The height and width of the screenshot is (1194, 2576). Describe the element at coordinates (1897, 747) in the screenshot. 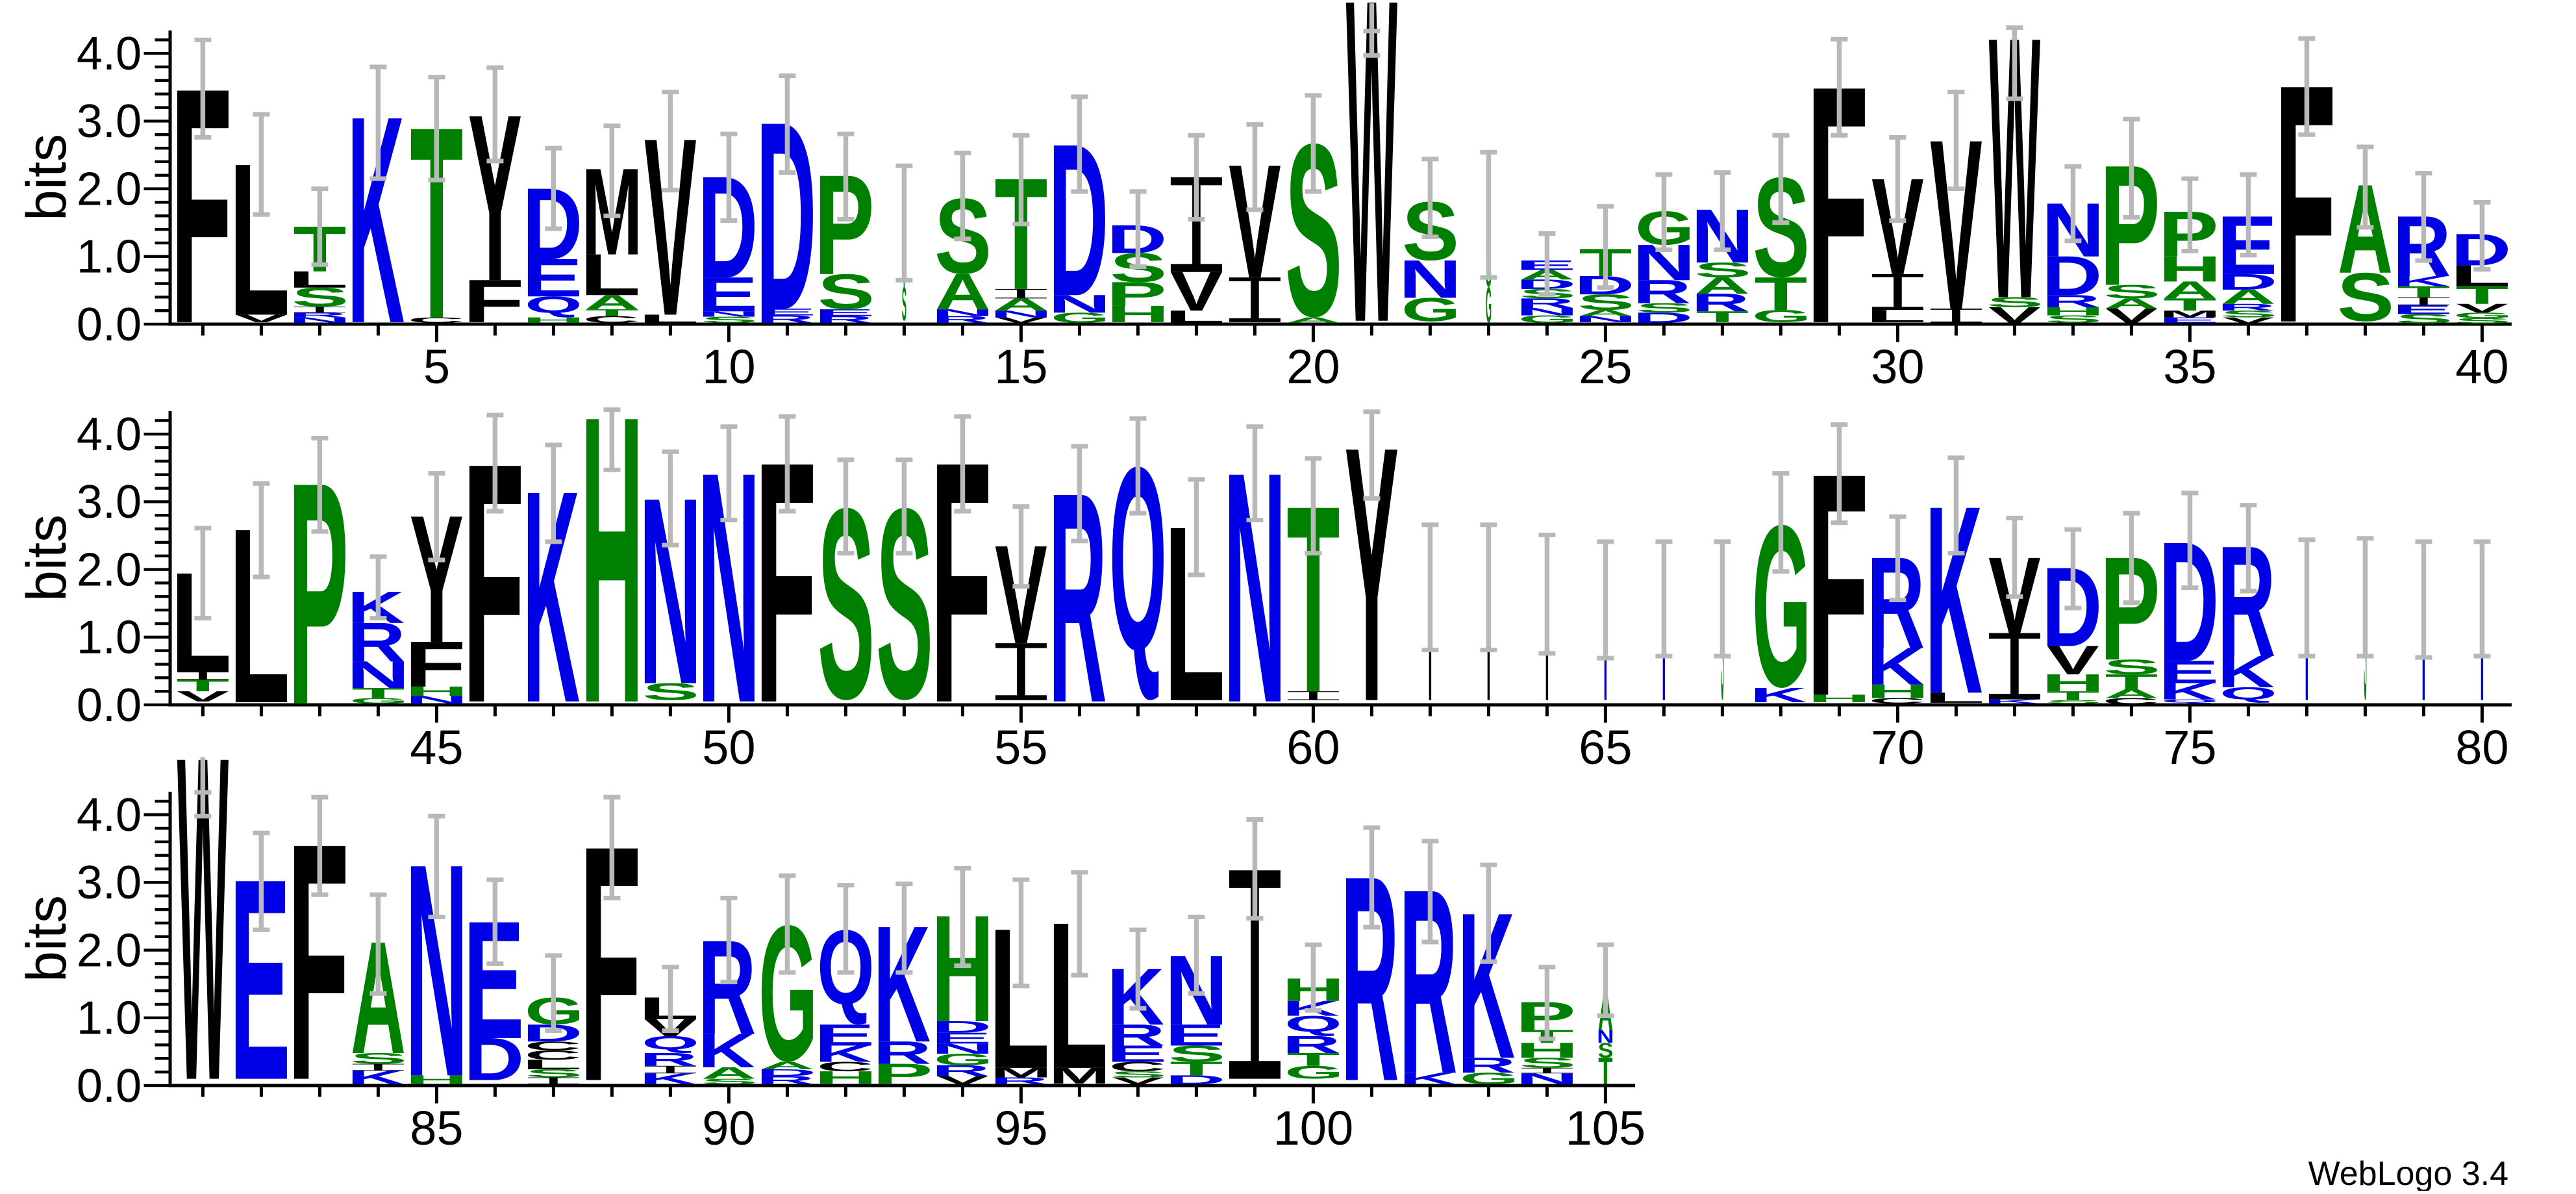

I see `svg-text: 70` at that location.